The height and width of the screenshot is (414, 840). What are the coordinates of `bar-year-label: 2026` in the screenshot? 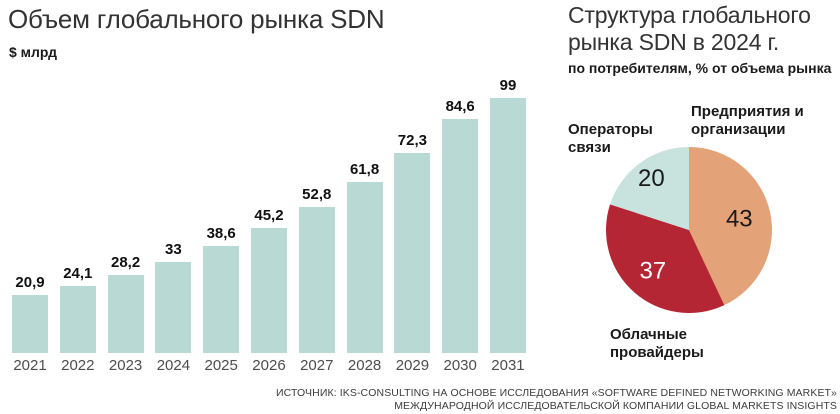 It's located at (269, 365).